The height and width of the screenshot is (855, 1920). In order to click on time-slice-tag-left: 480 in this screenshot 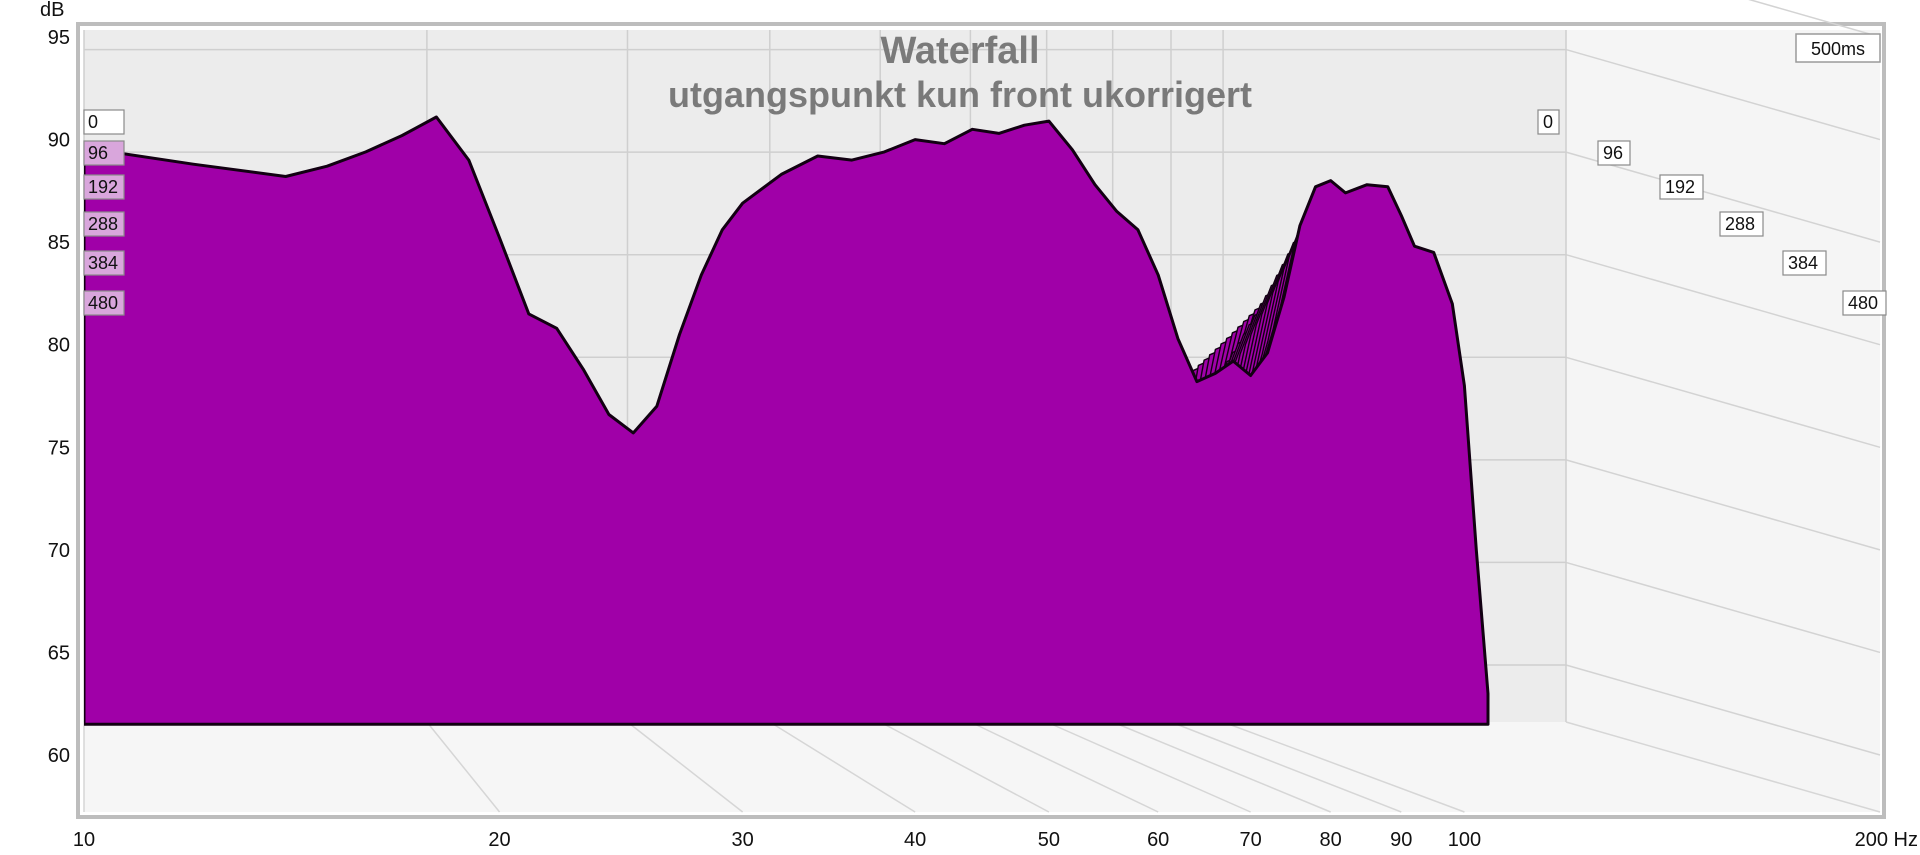, I will do `click(104, 303)`.